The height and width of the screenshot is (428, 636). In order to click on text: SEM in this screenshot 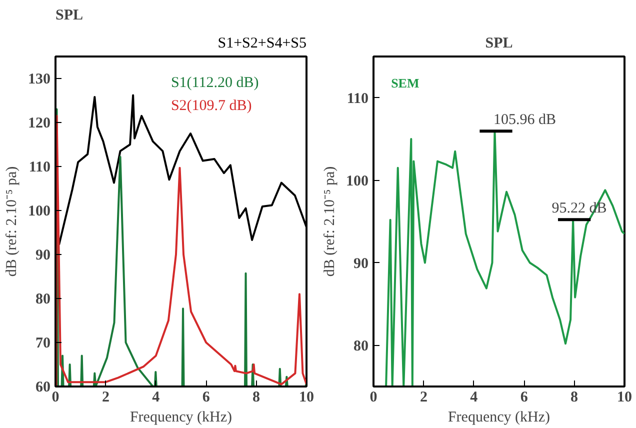, I will do `click(405, 82)`.